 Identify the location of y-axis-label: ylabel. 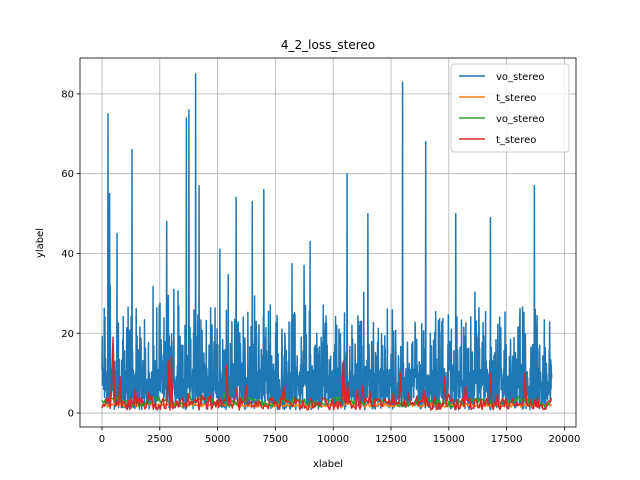
(40, 243).